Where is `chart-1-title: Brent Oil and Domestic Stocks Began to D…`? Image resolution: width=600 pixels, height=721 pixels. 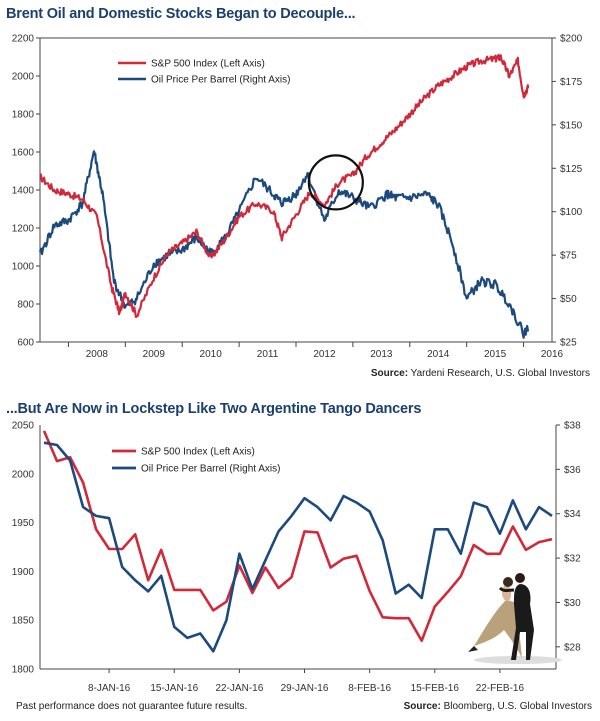 chart-1-title: Brent Oil and Domestic Stocks Began to D… is located at coordinates (181, 14).